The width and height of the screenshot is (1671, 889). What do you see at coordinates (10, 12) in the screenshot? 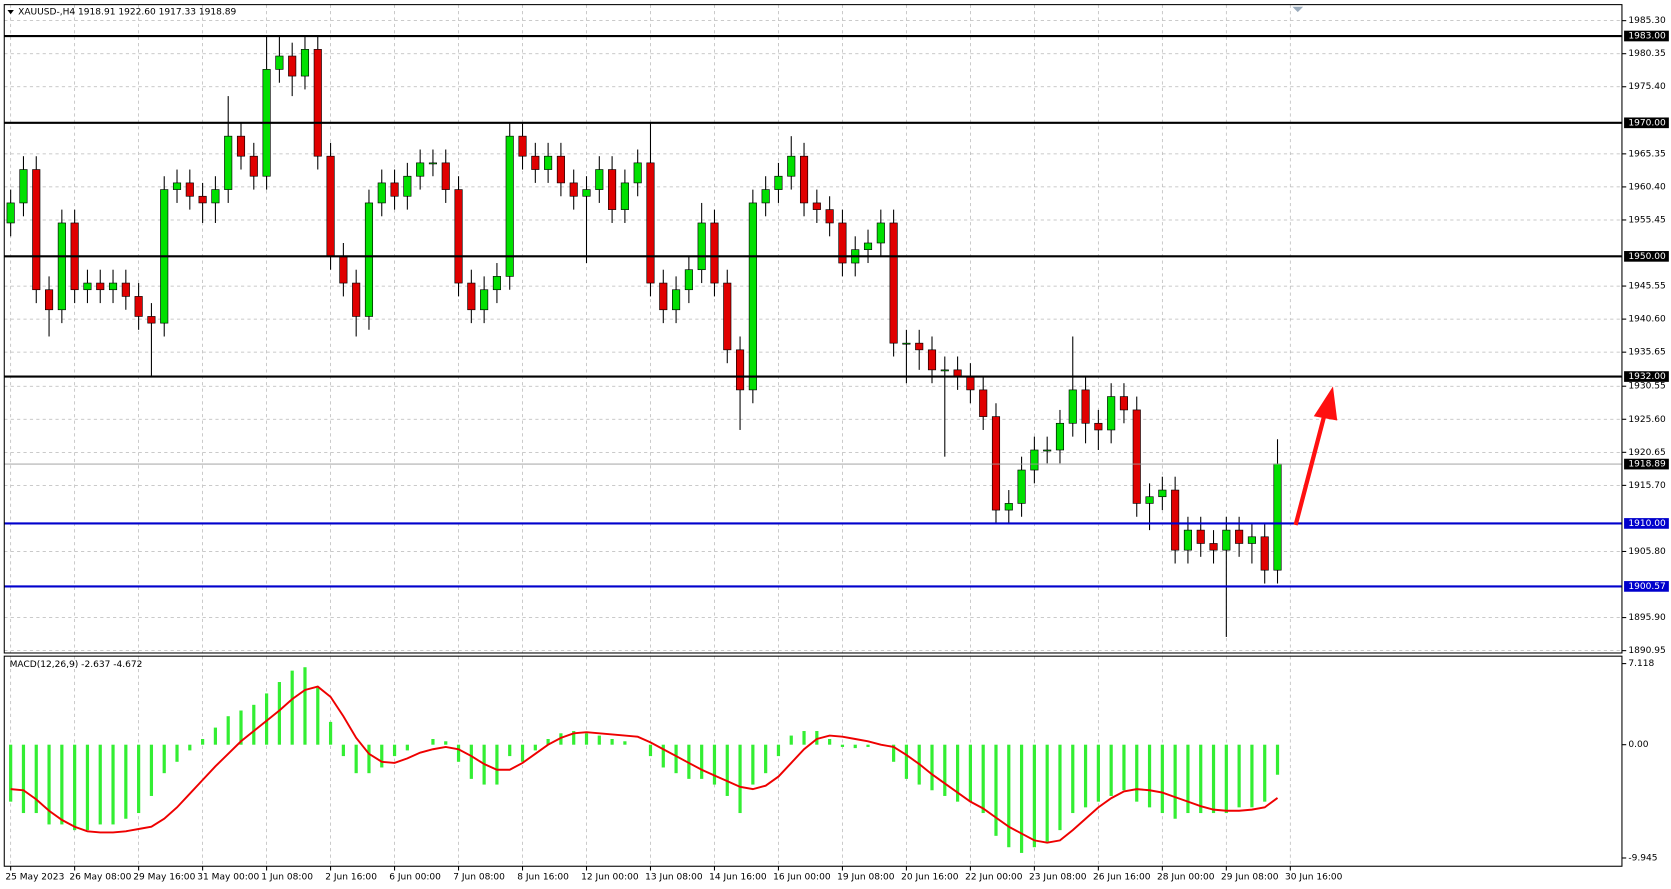
I see `symbol-menu-icon` at bounding box center [10, 12].